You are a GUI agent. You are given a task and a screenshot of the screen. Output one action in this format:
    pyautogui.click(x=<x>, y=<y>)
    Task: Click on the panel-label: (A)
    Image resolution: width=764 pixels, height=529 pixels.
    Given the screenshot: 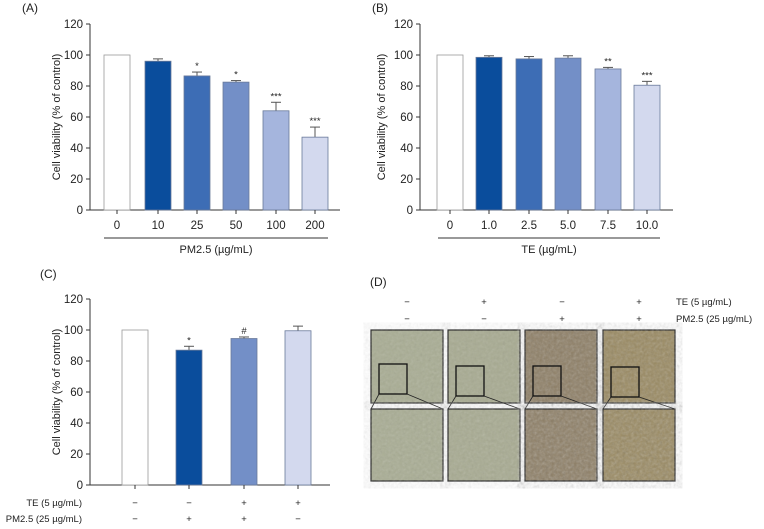 What is the action you would take?
    pyautogui.click(x=30, y=8)
    